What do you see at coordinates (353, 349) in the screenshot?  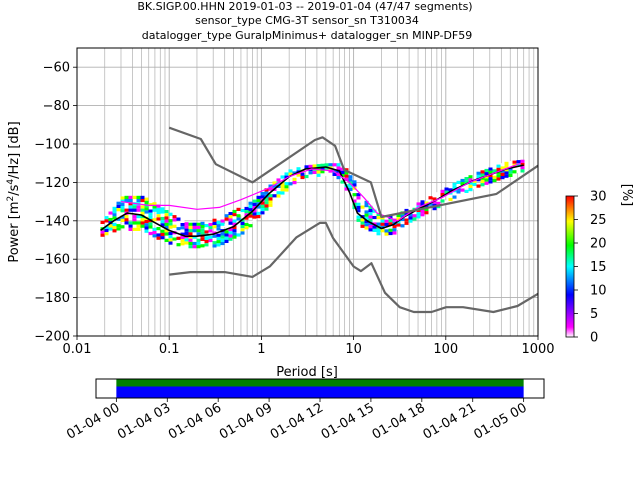 I see `x-tick-label: 10` at bounding box center [353, 349].